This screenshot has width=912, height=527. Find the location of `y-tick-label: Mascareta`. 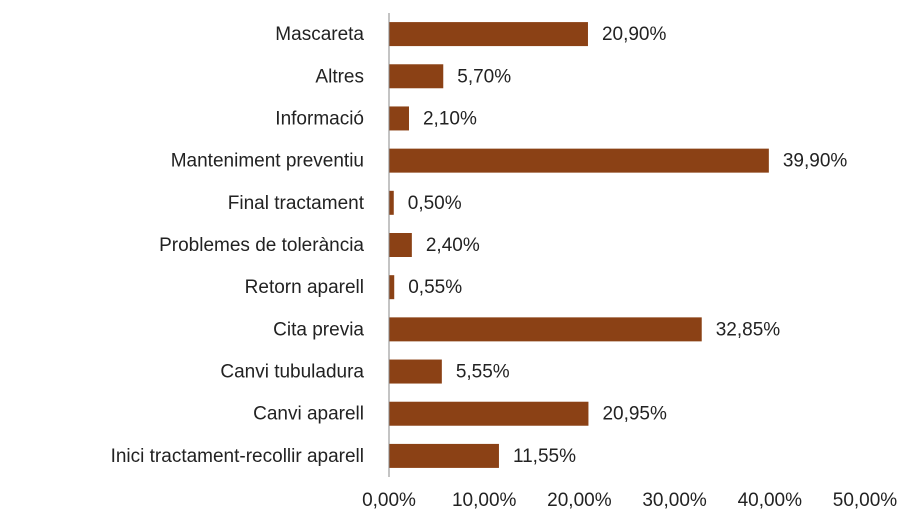

y-tick-label: Mascareta is located at coordinates (319, 34).